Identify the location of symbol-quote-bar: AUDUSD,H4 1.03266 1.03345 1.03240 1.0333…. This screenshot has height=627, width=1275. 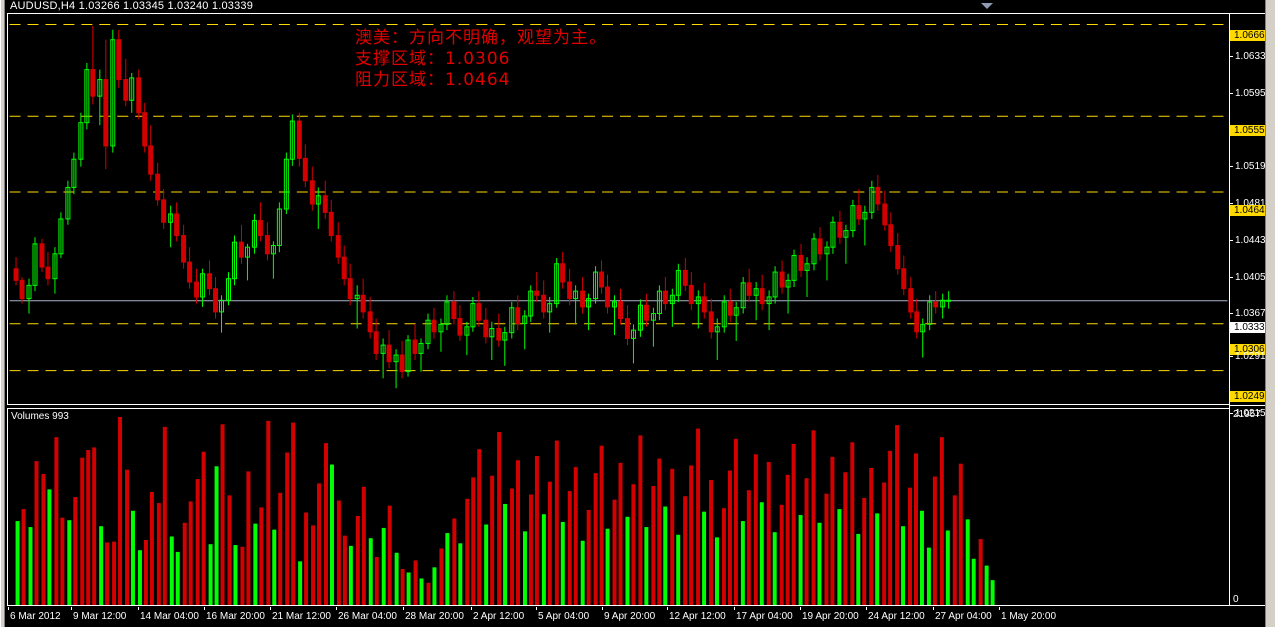
(635, 6).